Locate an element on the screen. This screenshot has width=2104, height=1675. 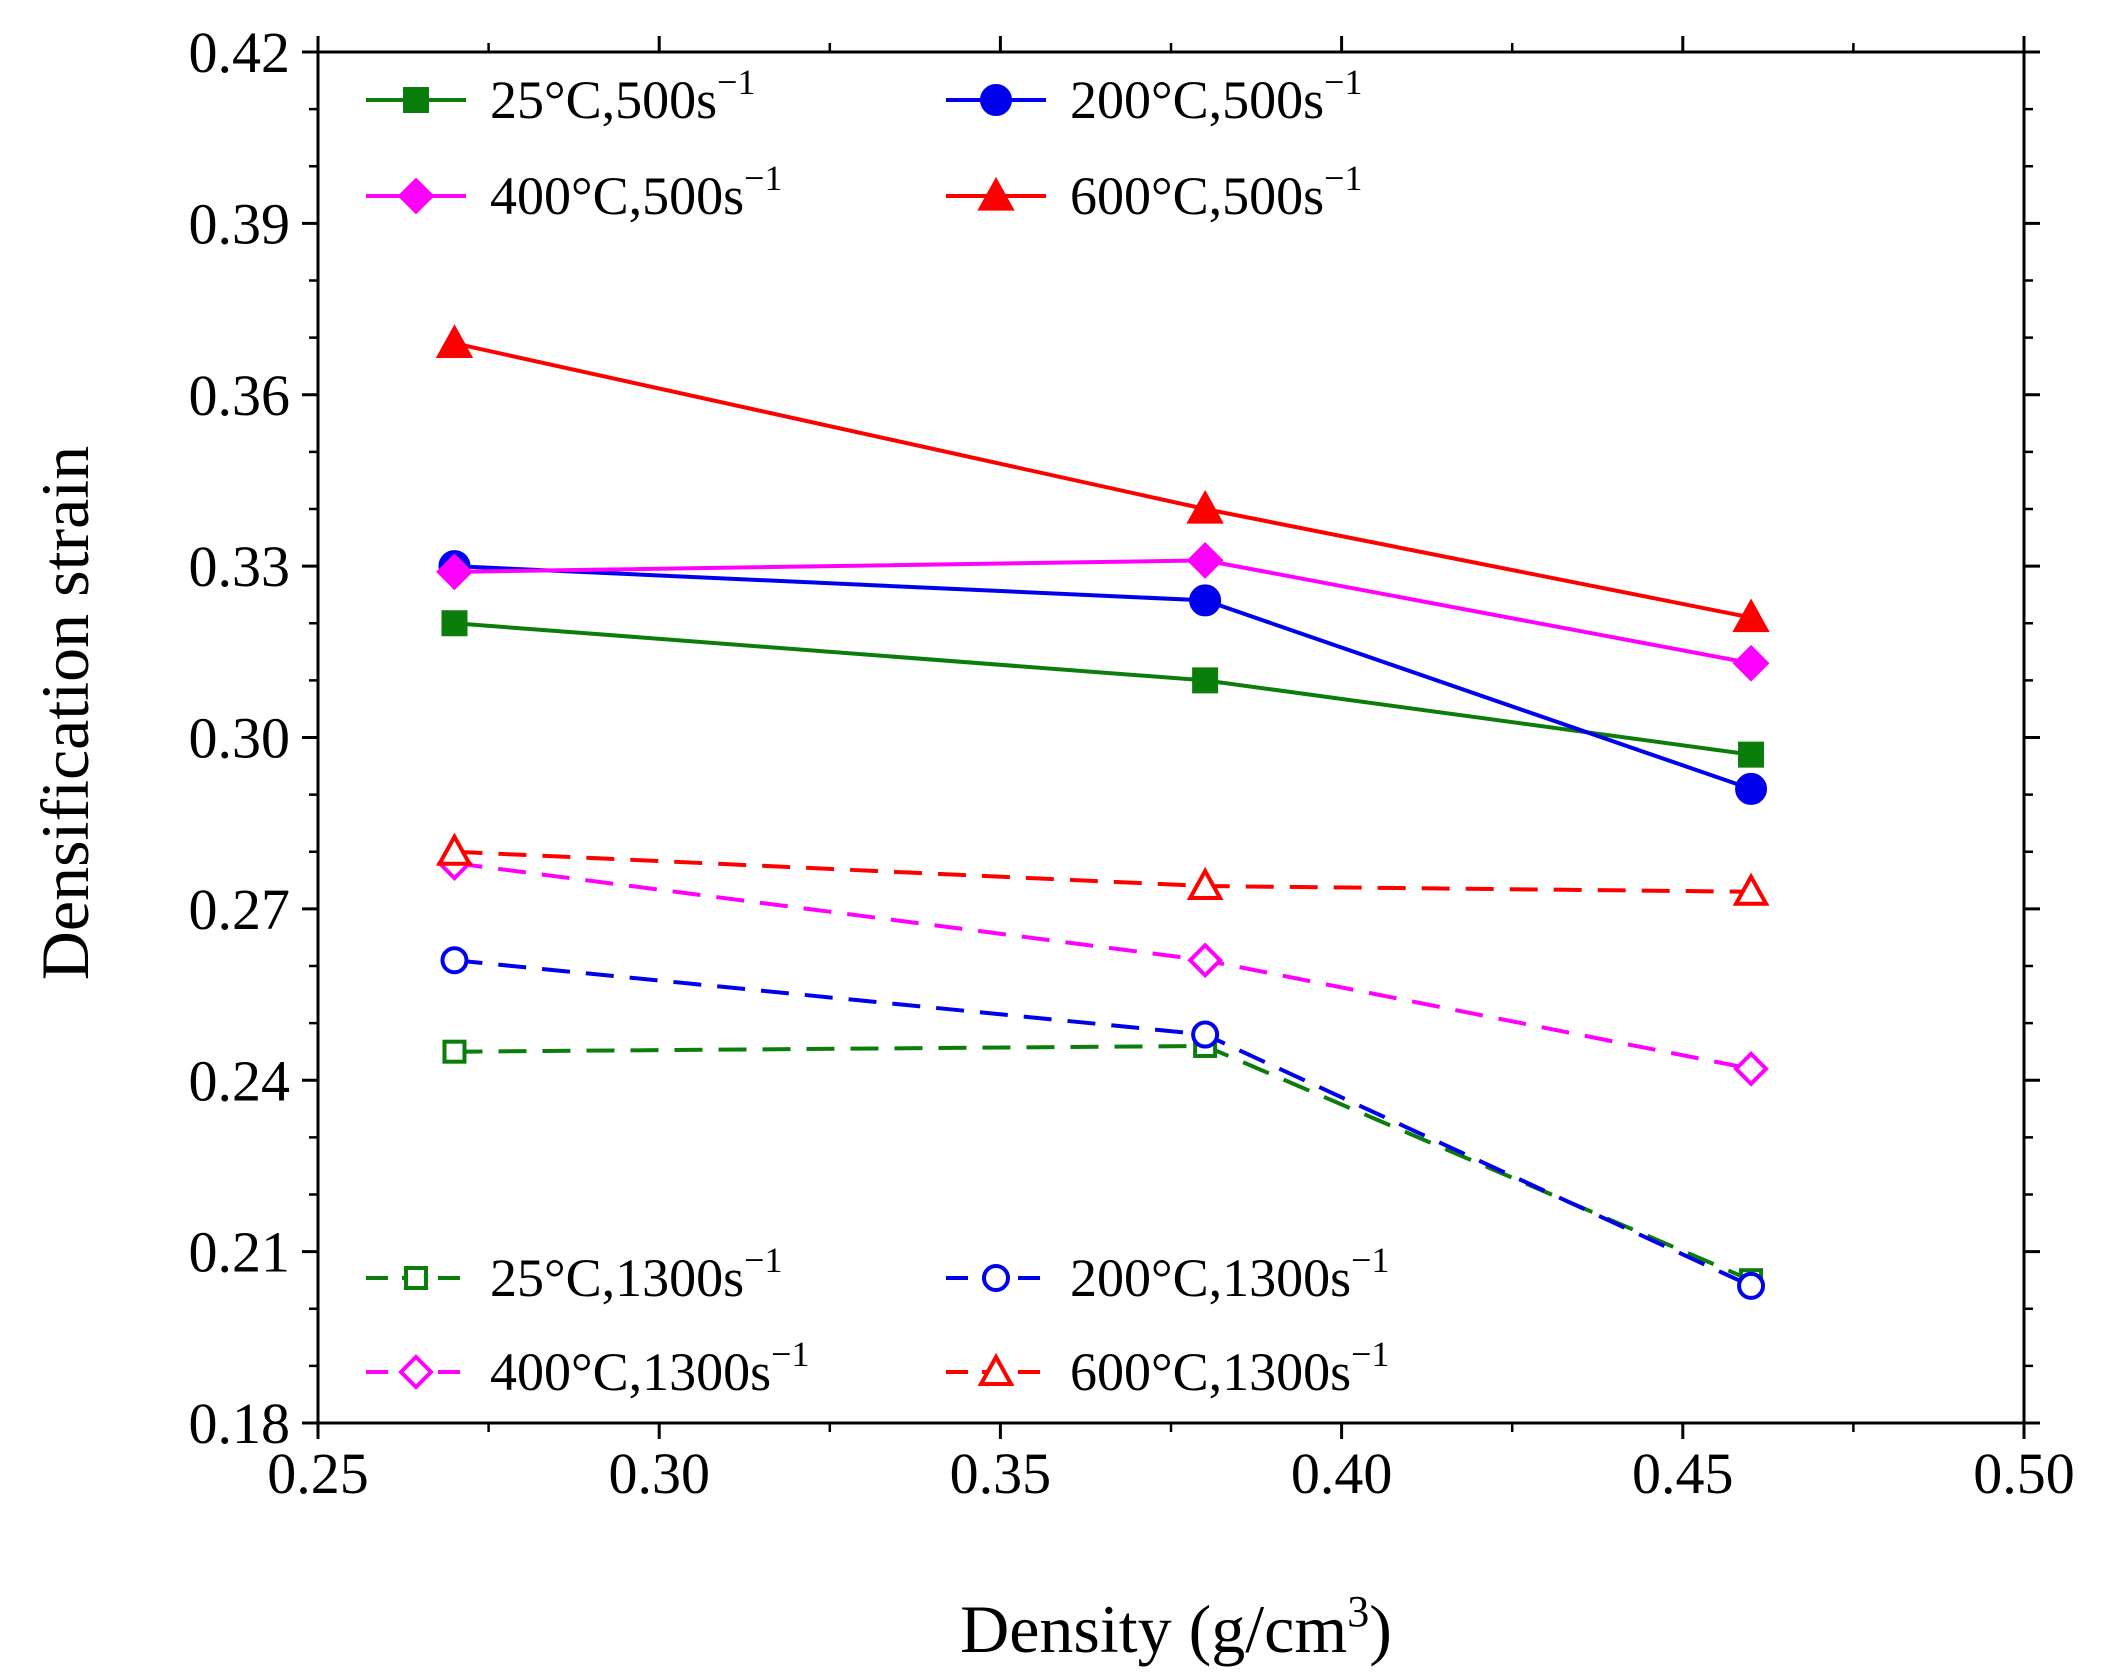
x-axis-title: Density (g/cm3) is located at coordinates (1176, 1627).